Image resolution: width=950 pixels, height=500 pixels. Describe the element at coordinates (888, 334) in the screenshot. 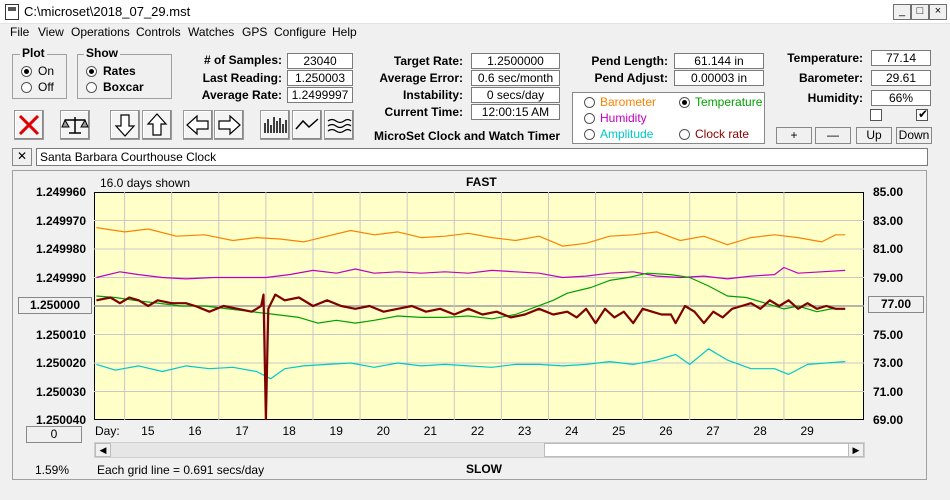

I see `right-tick-label: 75.00` at that location.